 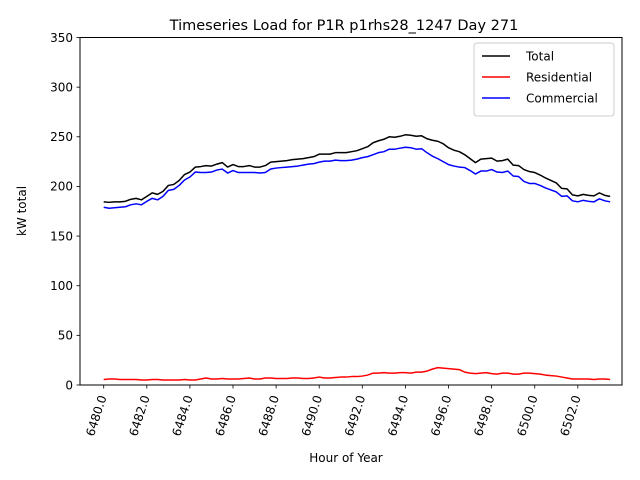 What do you see at coordinates (61, 187) in the screenshot?
I see `y-tick-label: 200` at bounding box center [61, 187].